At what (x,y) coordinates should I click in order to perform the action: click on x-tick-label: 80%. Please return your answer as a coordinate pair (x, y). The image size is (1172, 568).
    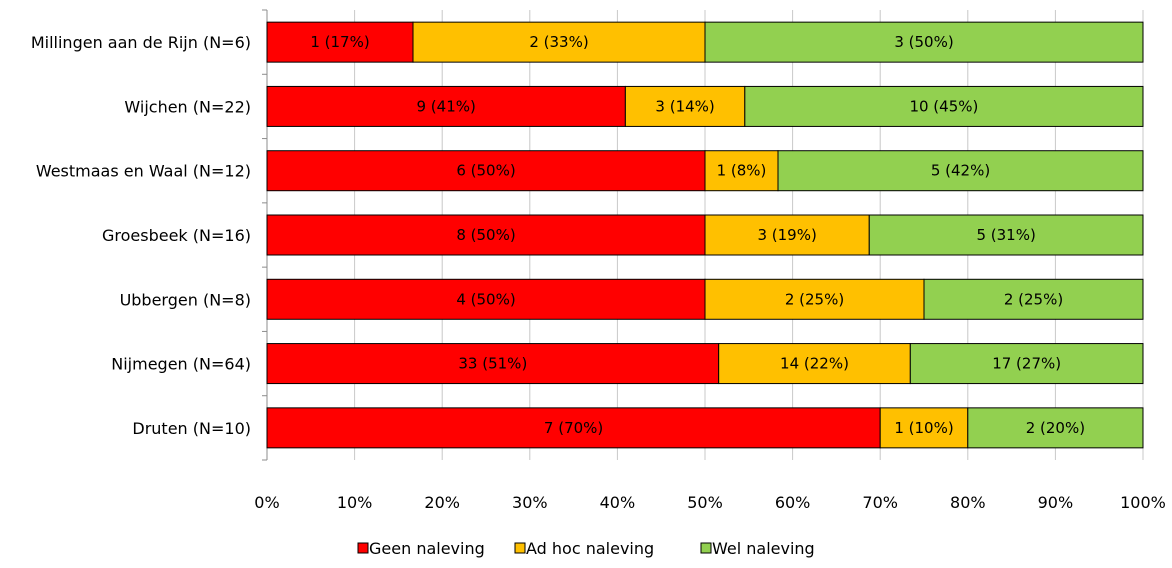
    Looking at the image, I should click on (968, 502).